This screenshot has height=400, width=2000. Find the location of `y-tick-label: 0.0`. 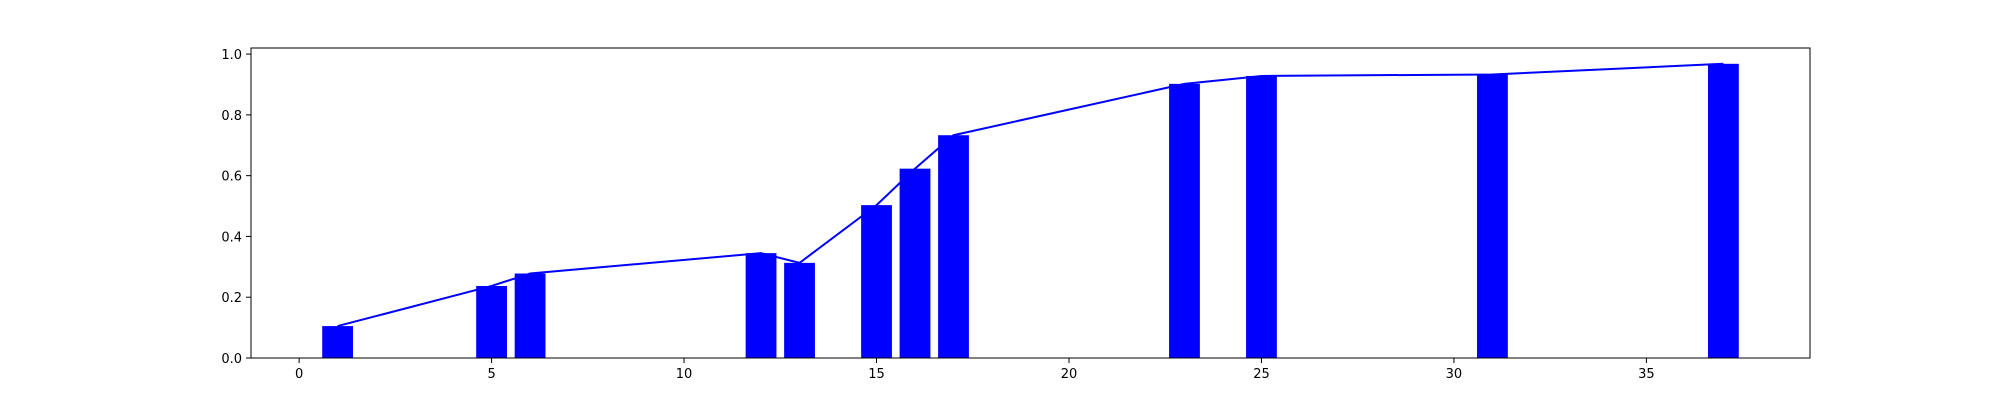

y-tick-label: 0.0 is located at coordinates (231, 359).